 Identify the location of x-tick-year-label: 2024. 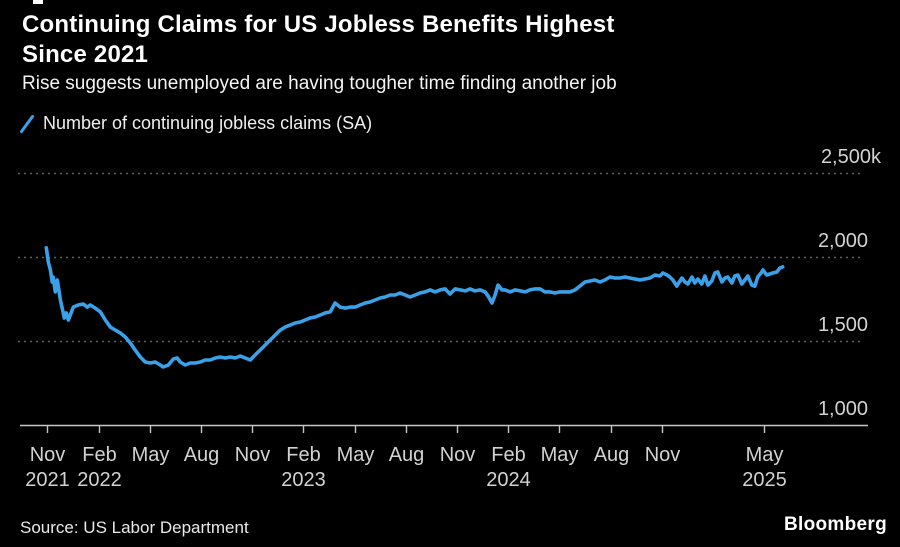
(508, 480).